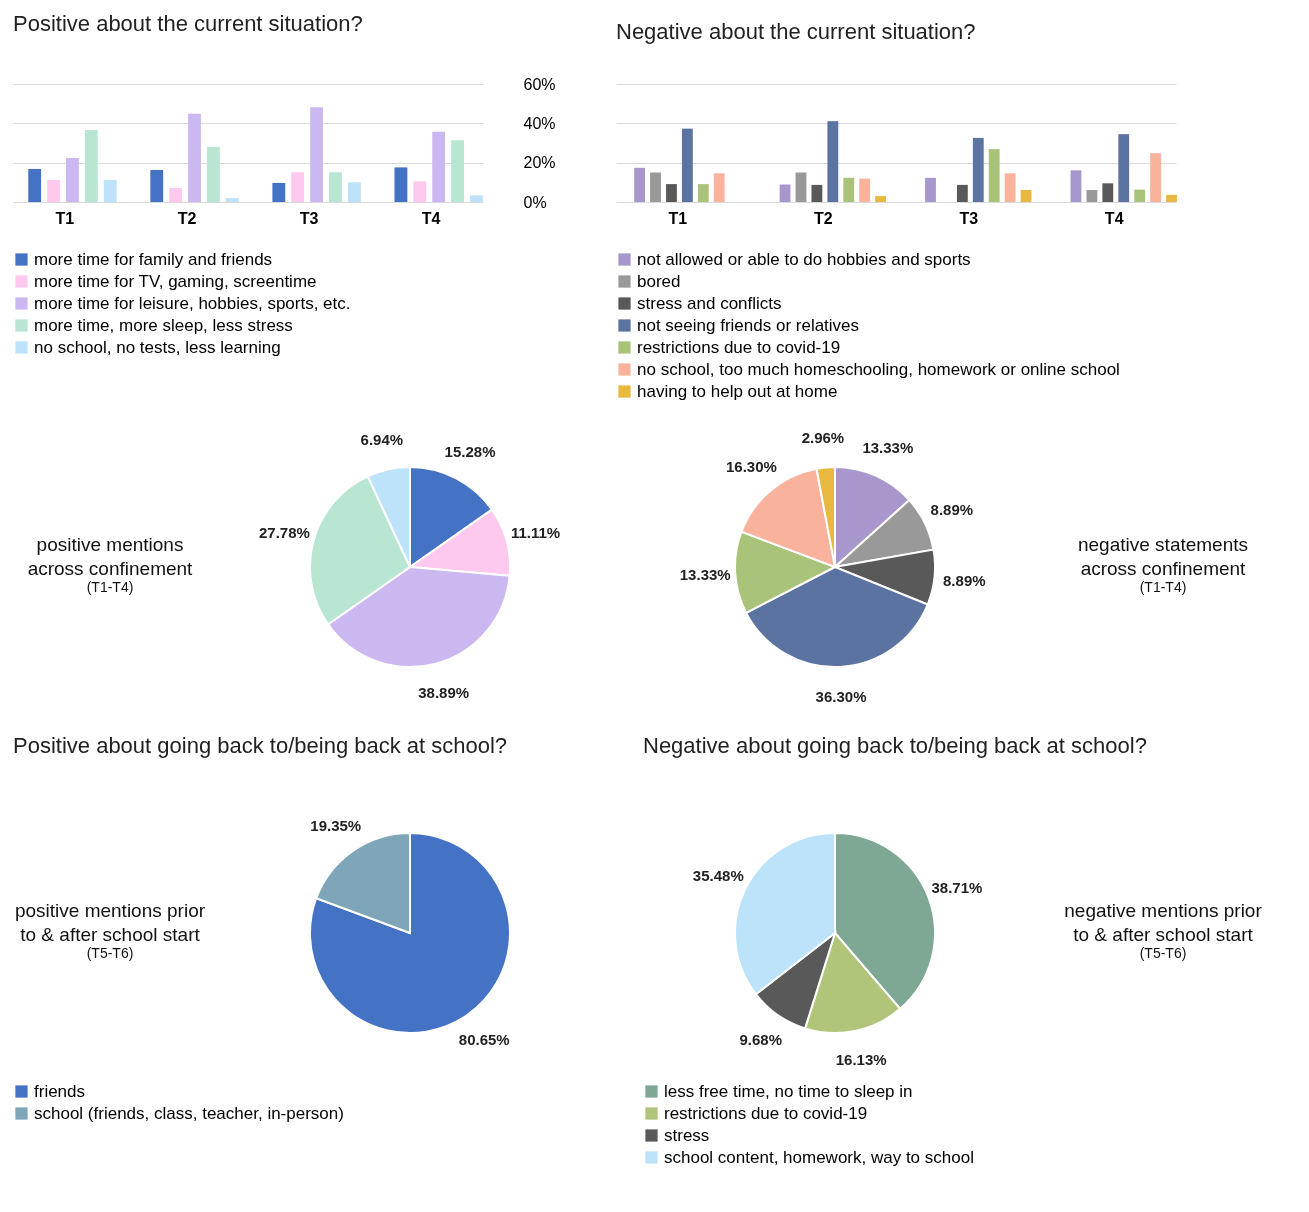 Image resolution: width=1309 pixels, height=1212 pixels. What do you see at coordinates (470, 451) in the screenshot?
I see `data-label: 15.28%` at bounding box center [470, 451].